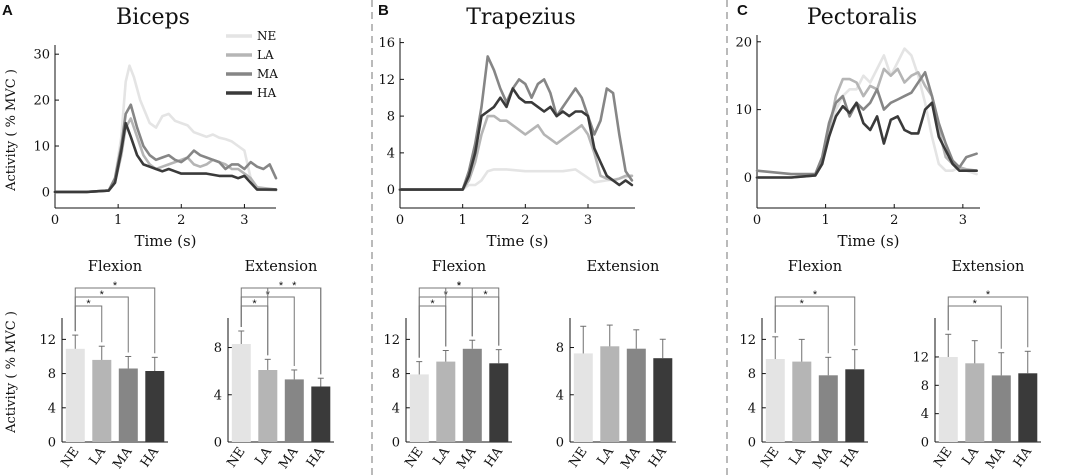 The height and width of the screenshot is (475, 1084). I want to click on trapezius-extension-bar-chart: Extension 0 4 8 NE LA MA HA, so click(616, 365).